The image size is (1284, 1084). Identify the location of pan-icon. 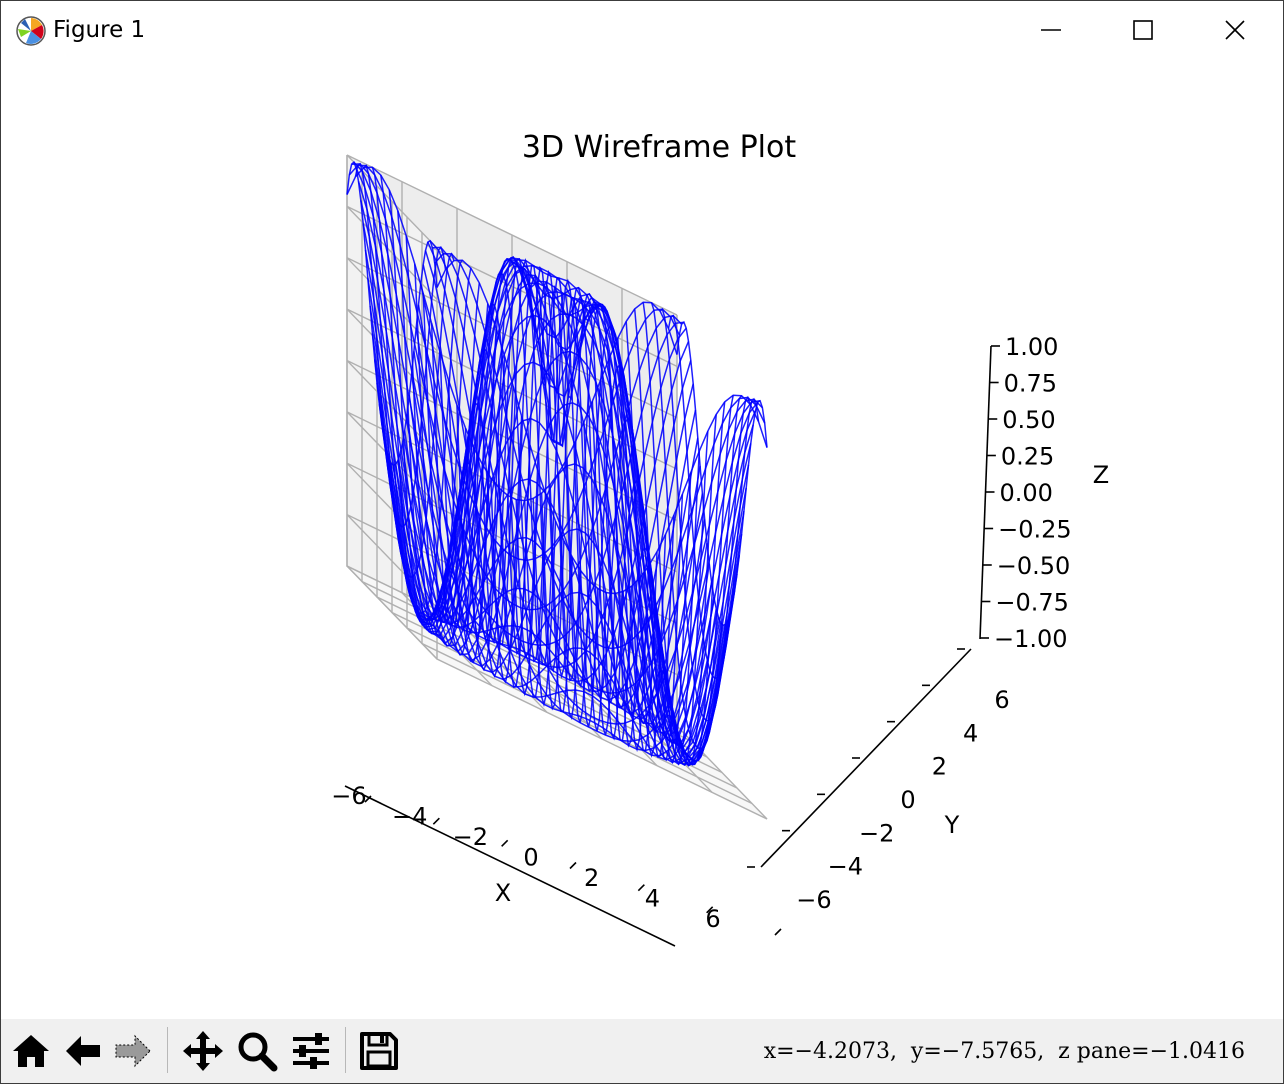
(203, 1051).